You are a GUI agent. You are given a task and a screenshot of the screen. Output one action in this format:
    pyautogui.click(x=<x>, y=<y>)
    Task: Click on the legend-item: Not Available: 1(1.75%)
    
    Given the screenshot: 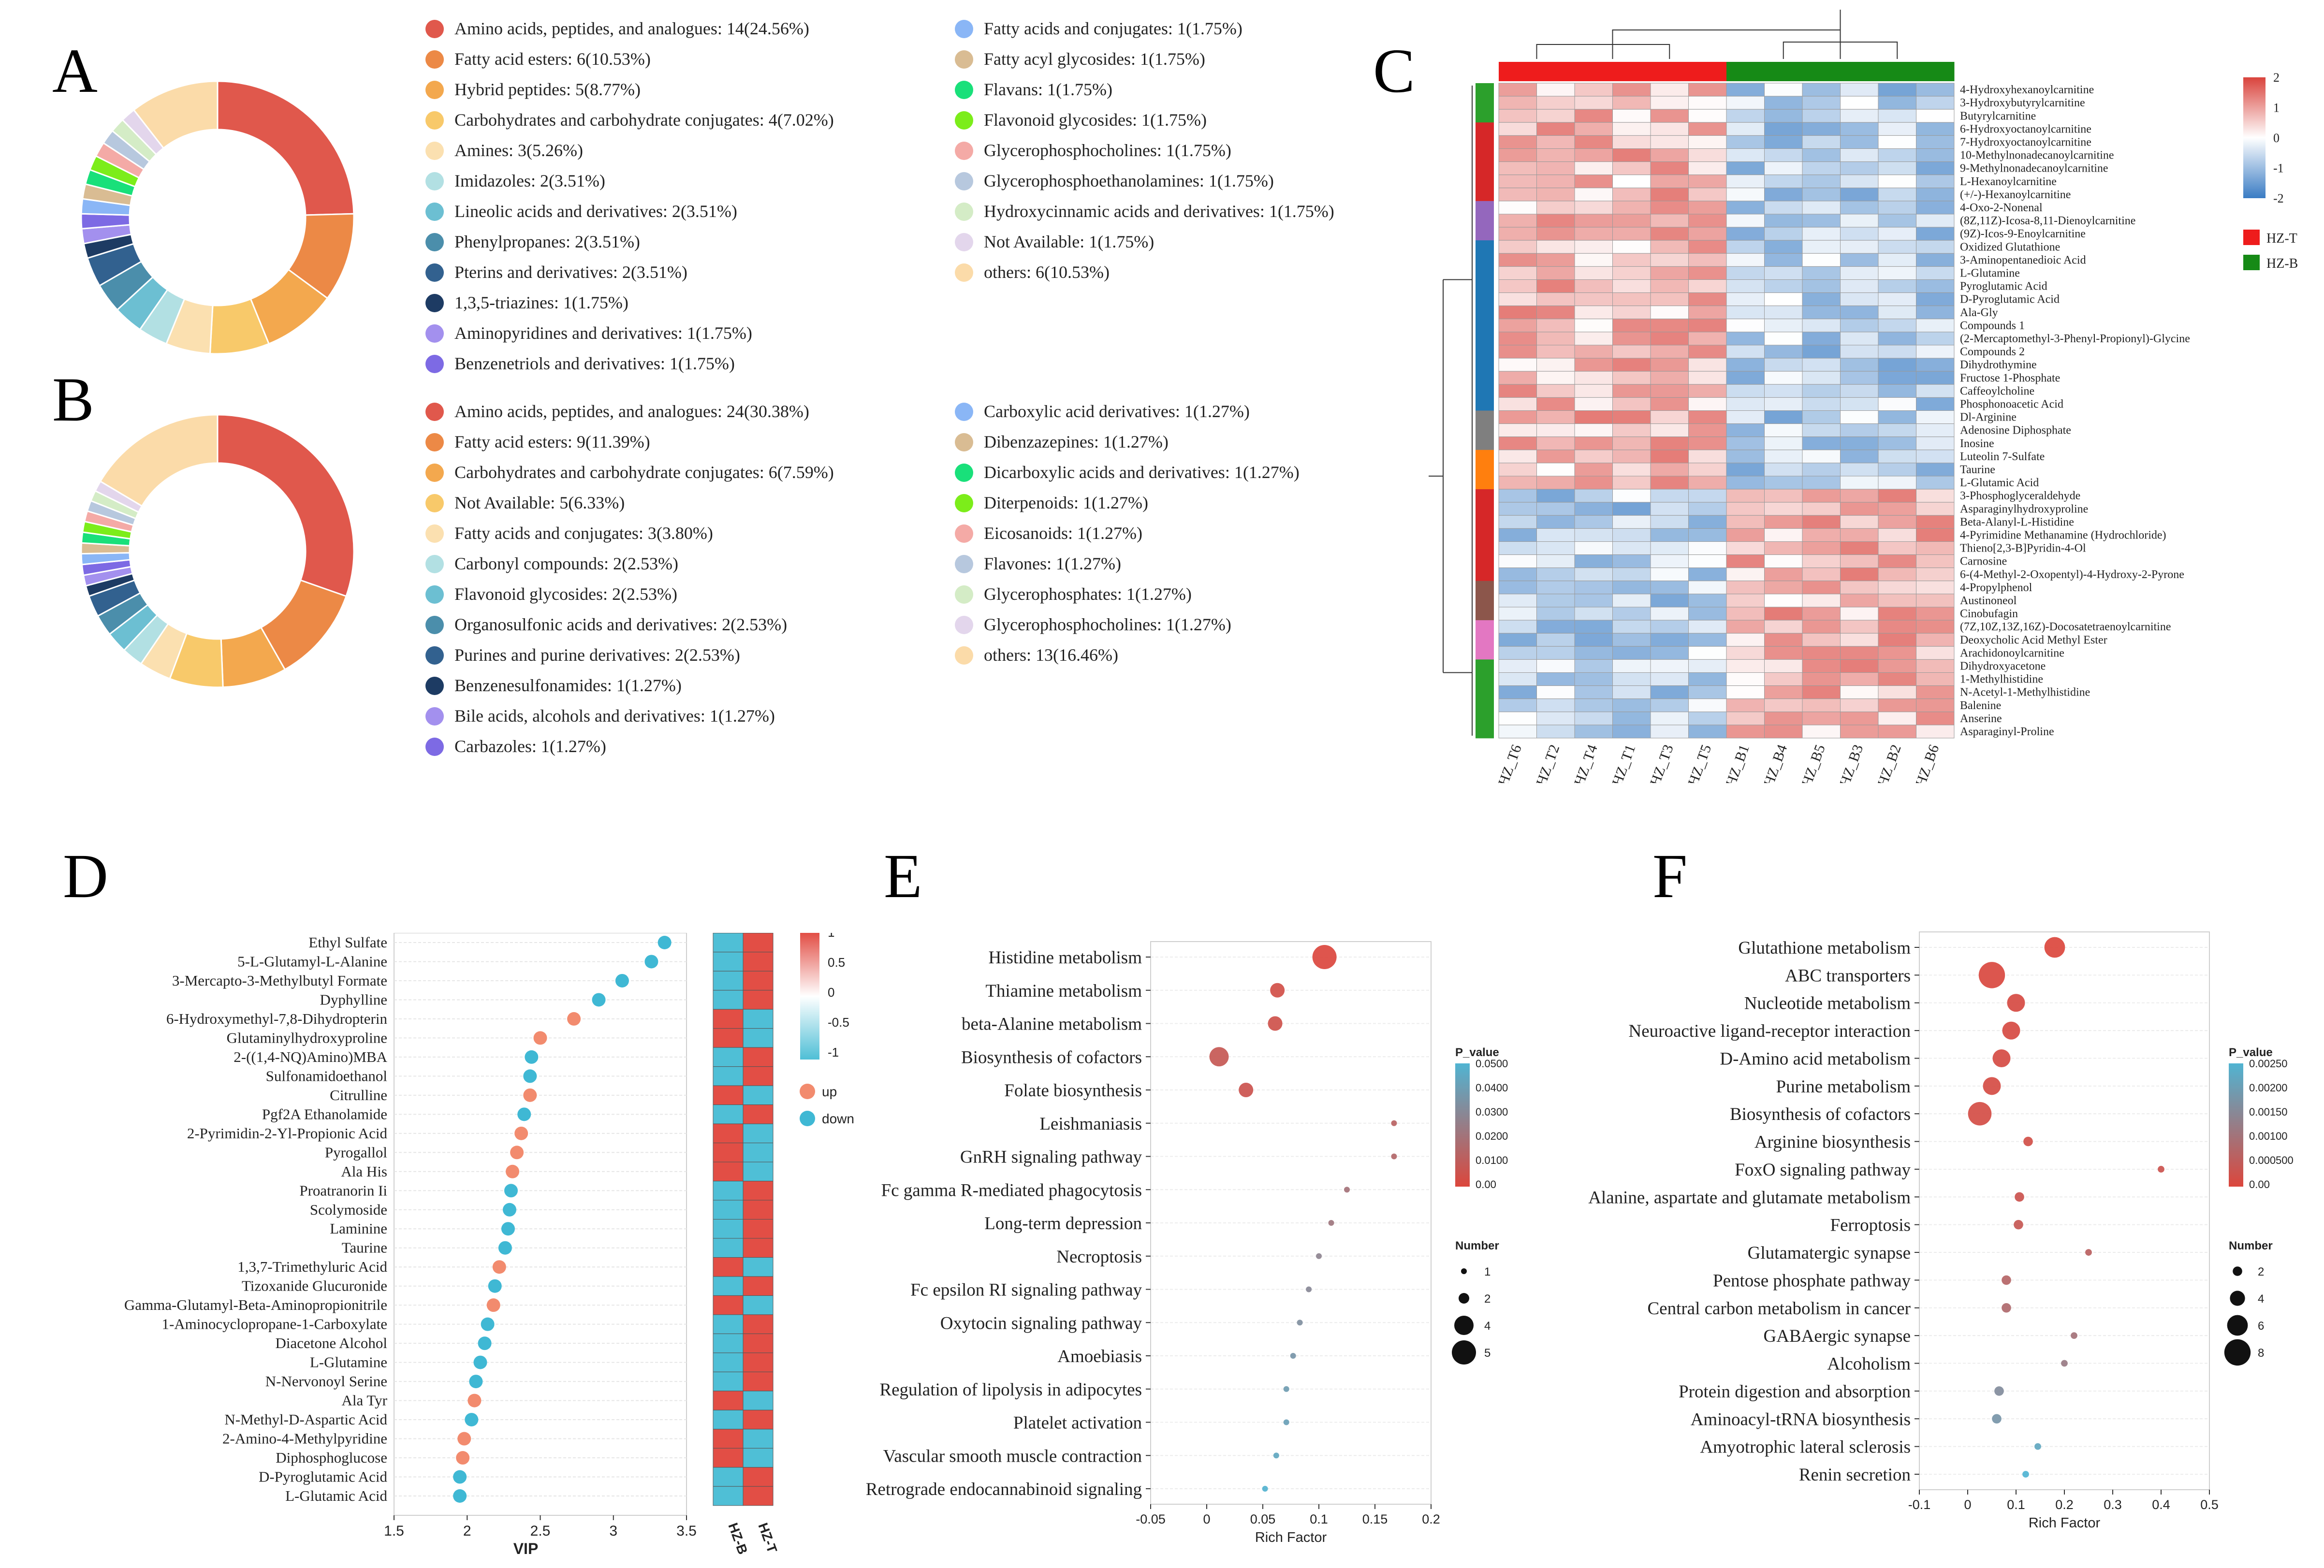 What is the action you would take?
    pyautogui.click(x=1144, y=242)
    